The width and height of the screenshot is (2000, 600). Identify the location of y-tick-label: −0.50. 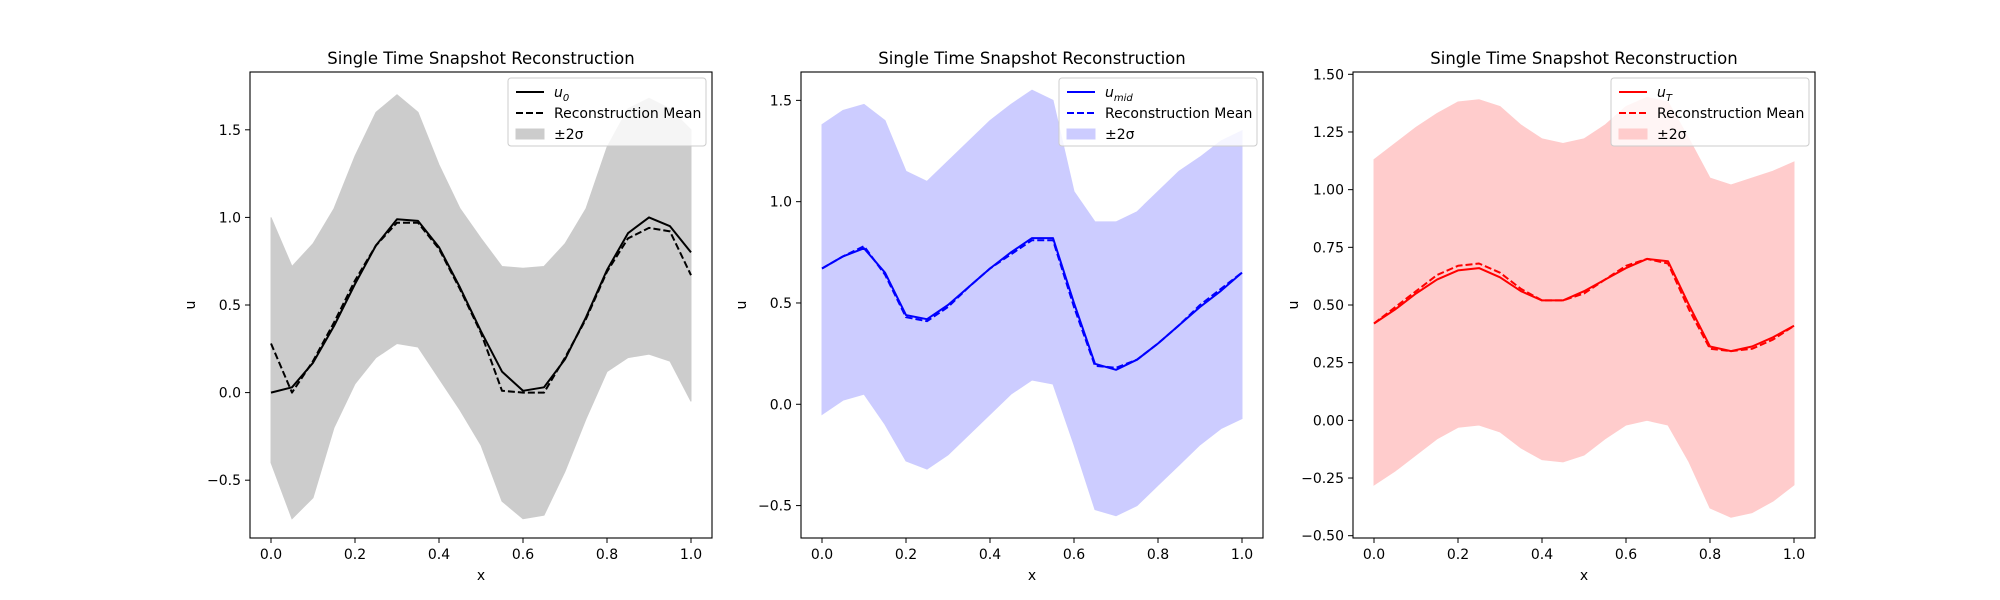
(1322, 537).